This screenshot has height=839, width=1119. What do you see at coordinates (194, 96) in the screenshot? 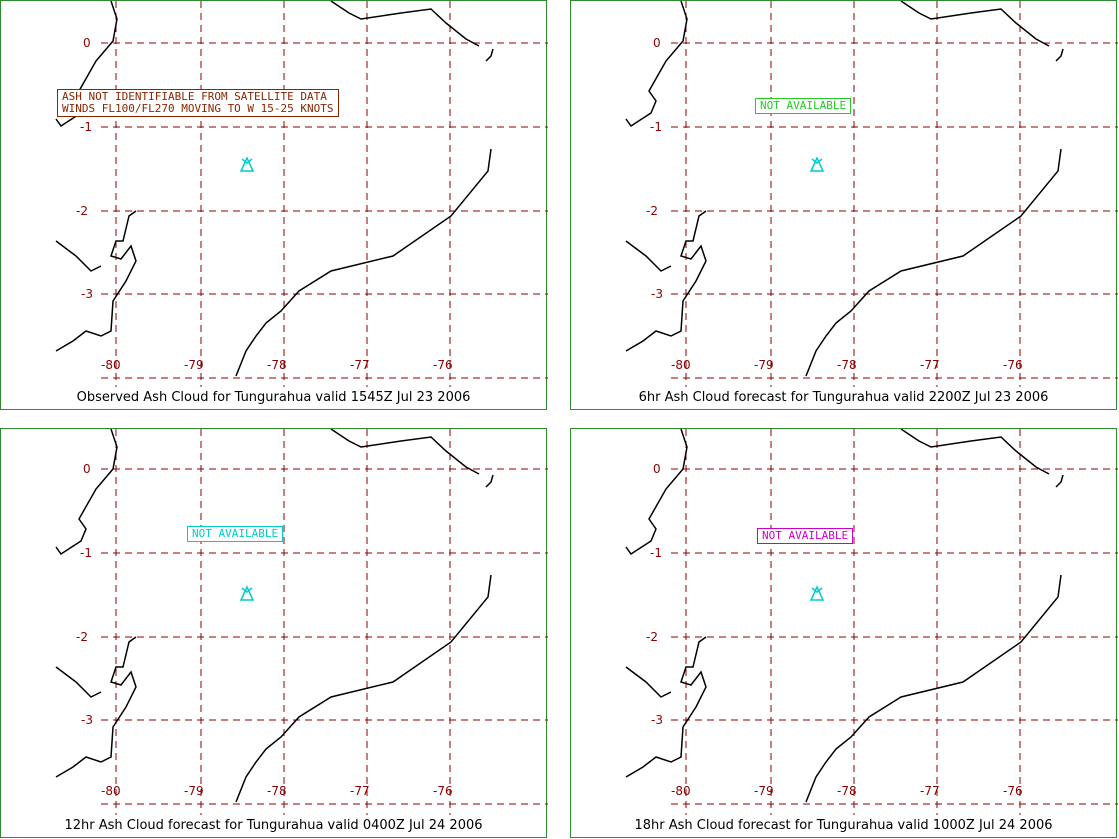
I see `note-line: ASH NOT IDENTIFIABLE FROM SATELLITE DATA` at bounding box center [194, 96].